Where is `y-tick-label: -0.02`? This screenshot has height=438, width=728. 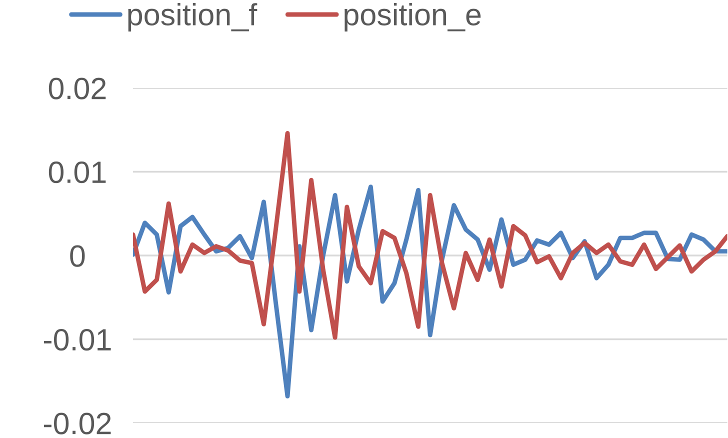
y-tick-label: -0.02 is located at coordinates (77, 423).